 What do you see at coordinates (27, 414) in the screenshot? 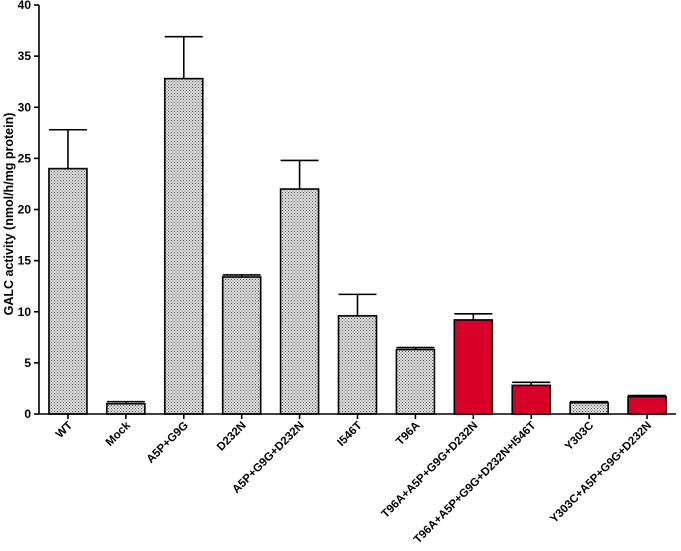
I see `y-tick-label: 0` at bounding box center [27, 414].